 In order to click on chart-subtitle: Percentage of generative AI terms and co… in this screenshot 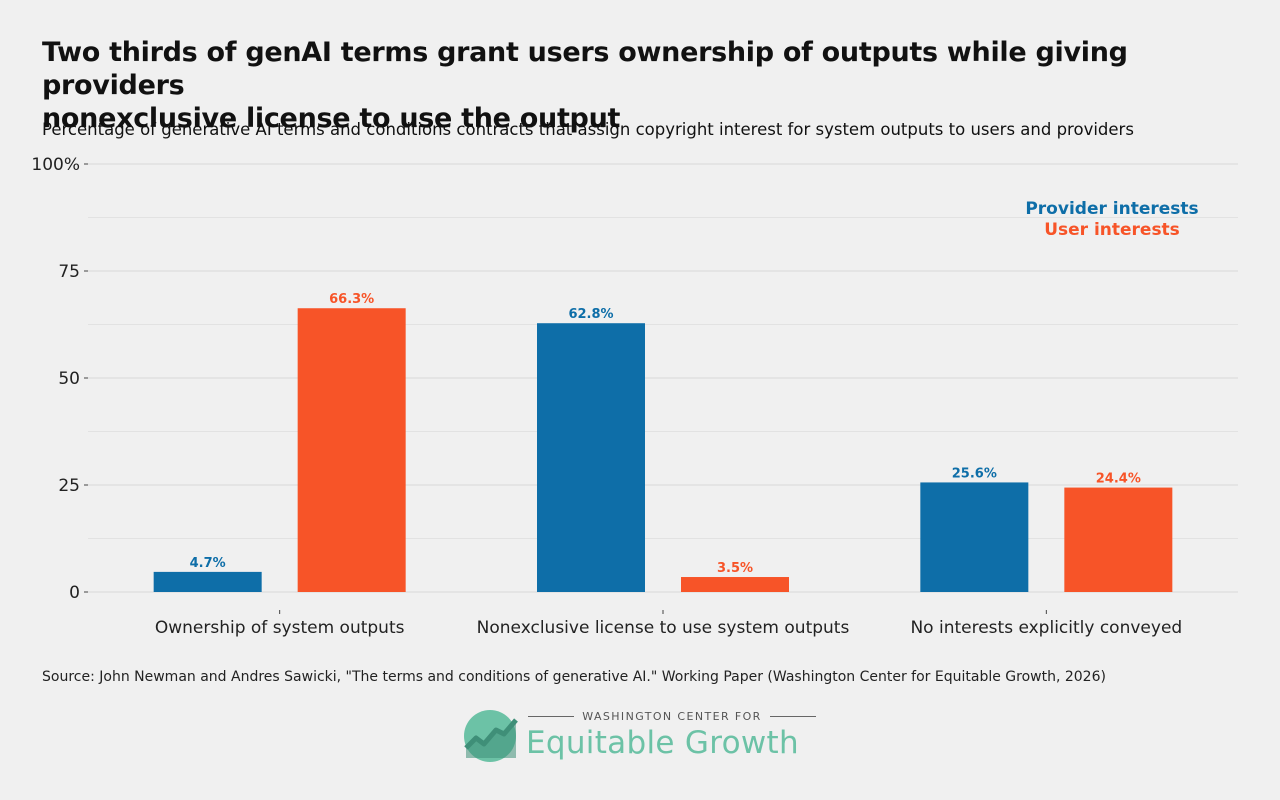, I will do `click(588, 129)`.